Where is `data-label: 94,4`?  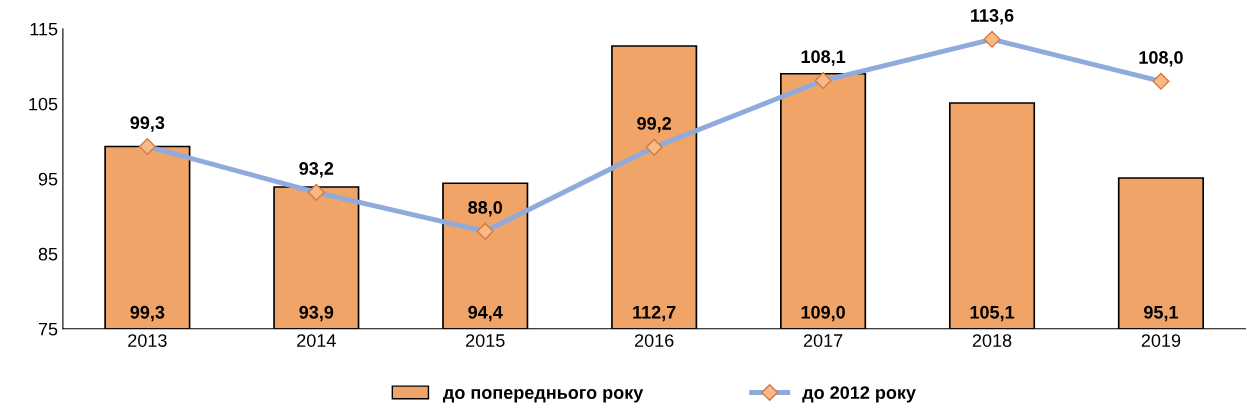
data-label: 94,4 is located at coordinates (485, 313).